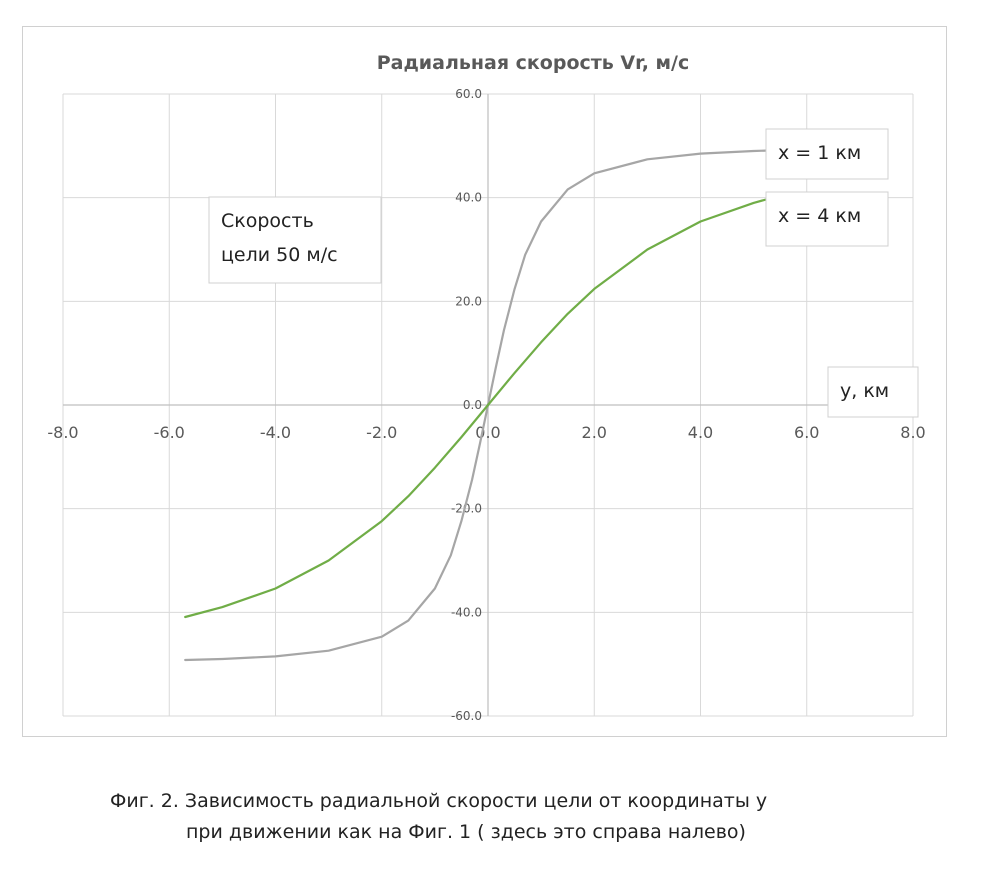  I want to click on series2-label-box, so click(827, 219).